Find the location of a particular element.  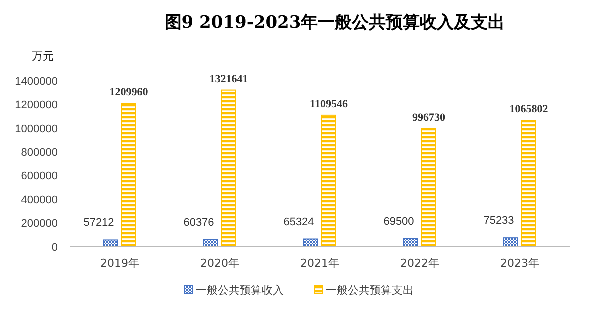

data-label: 1065802 is located at coordinates (529, 110).